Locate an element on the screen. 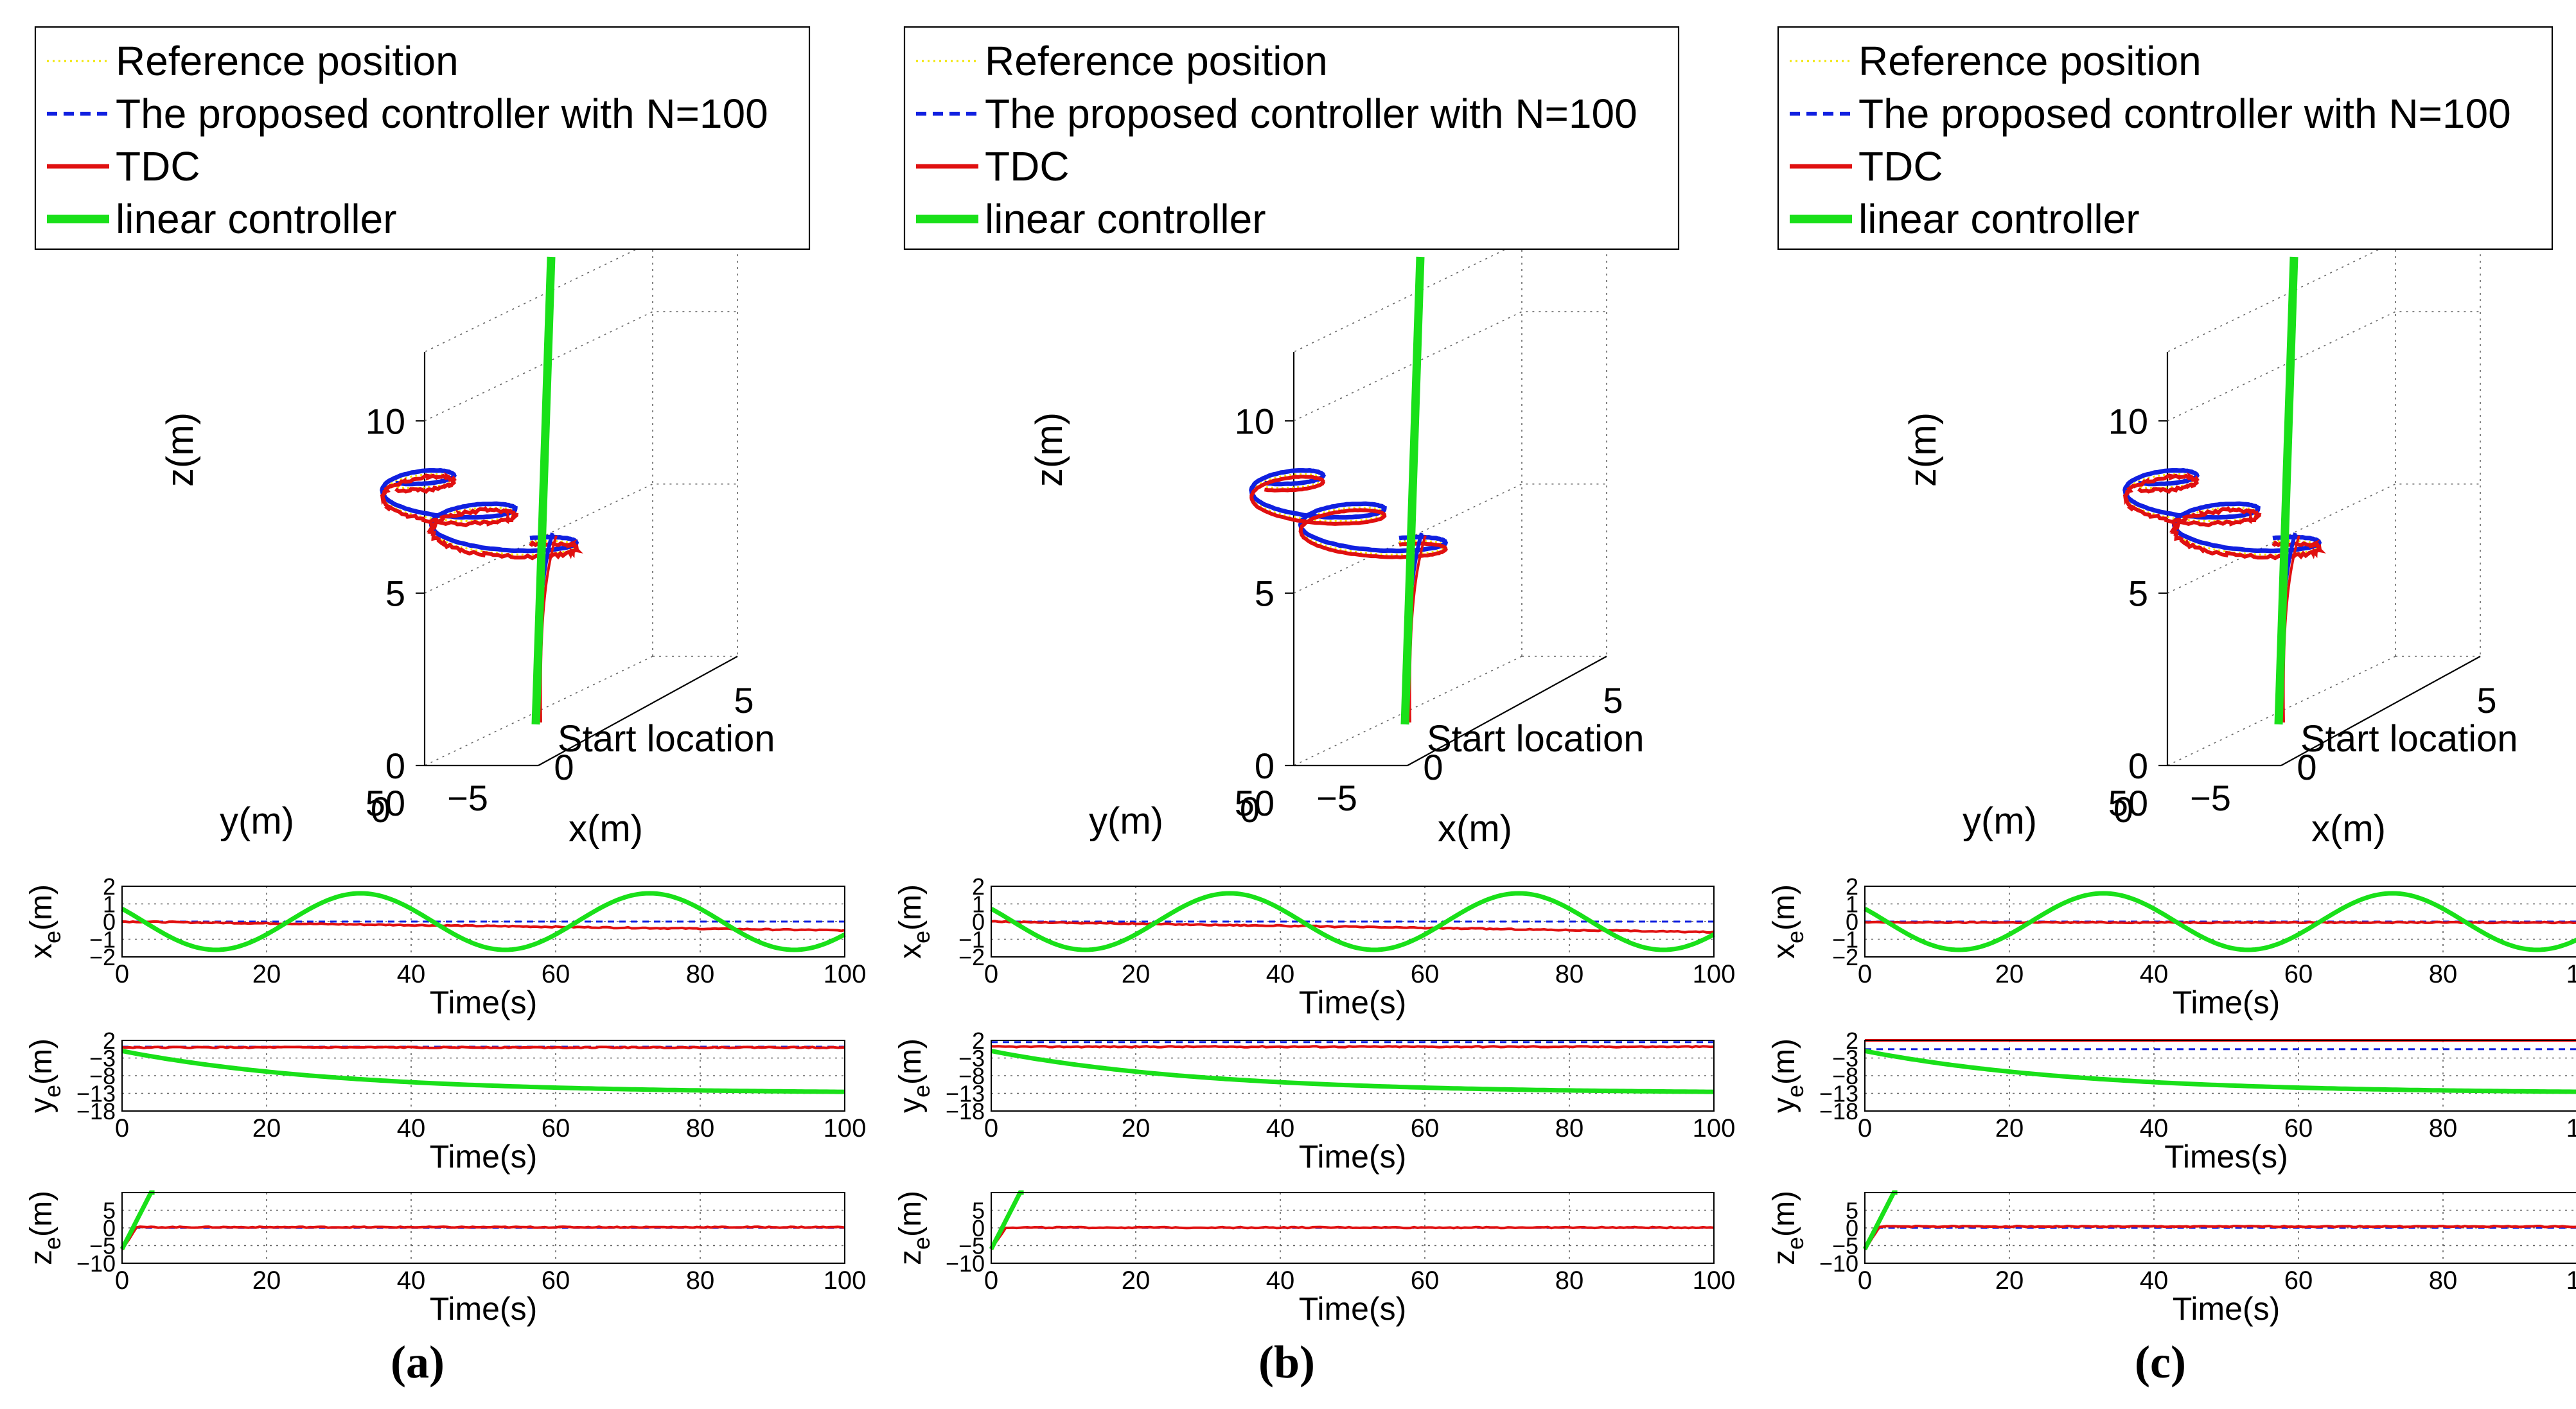  subplot-2: 0 20 40 60 80 100 2−3−8−13−18 ye(m) Time(s) is located at coordinates (1314, 1101).